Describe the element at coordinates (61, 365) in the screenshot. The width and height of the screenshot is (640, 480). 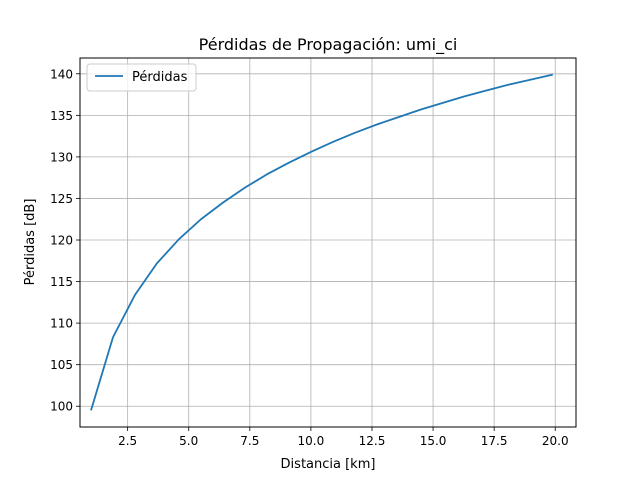
I see `y-tick-label: 105` at that location.